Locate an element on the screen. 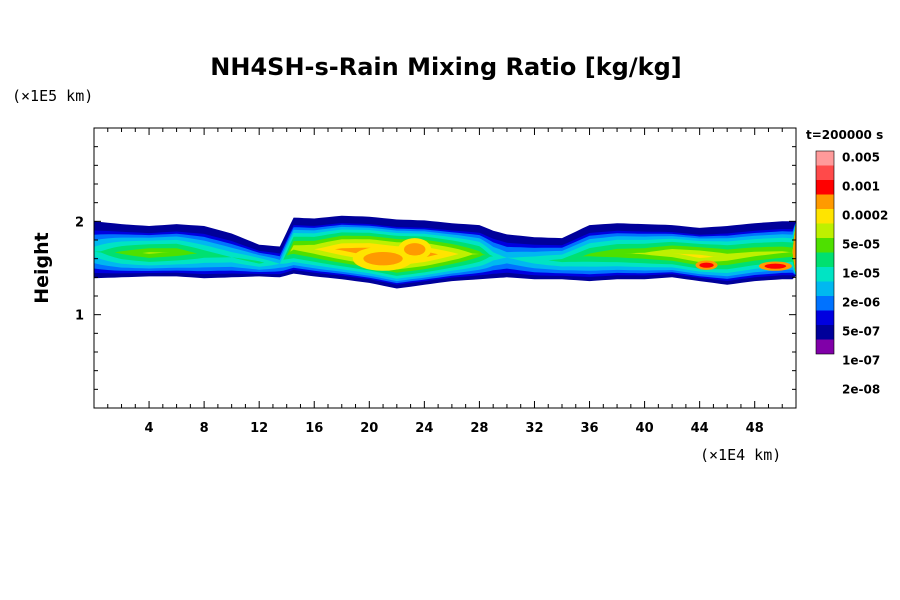 The height and width of the screenshot is (600, 900). x-tick-label: 24 is located at coordinates (424, 428).